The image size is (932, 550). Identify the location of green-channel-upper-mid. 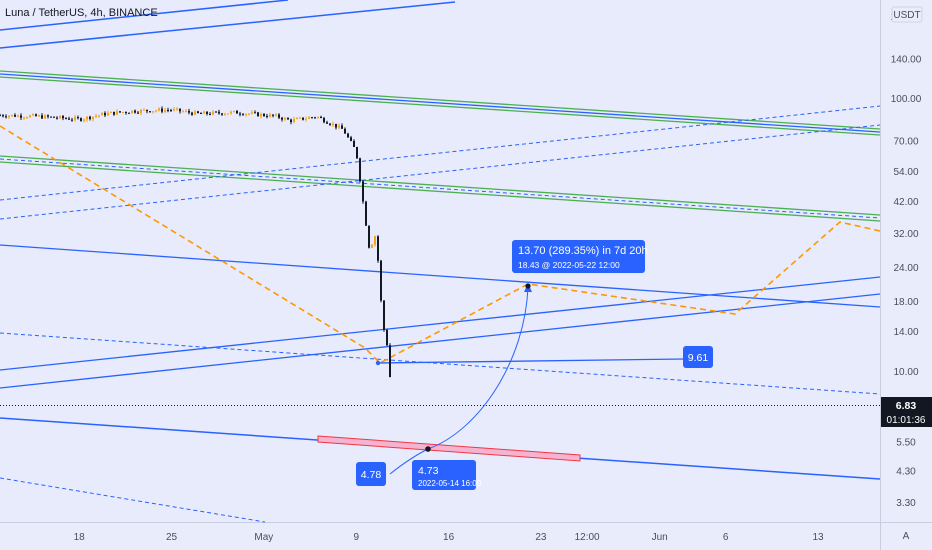
(440, 103).